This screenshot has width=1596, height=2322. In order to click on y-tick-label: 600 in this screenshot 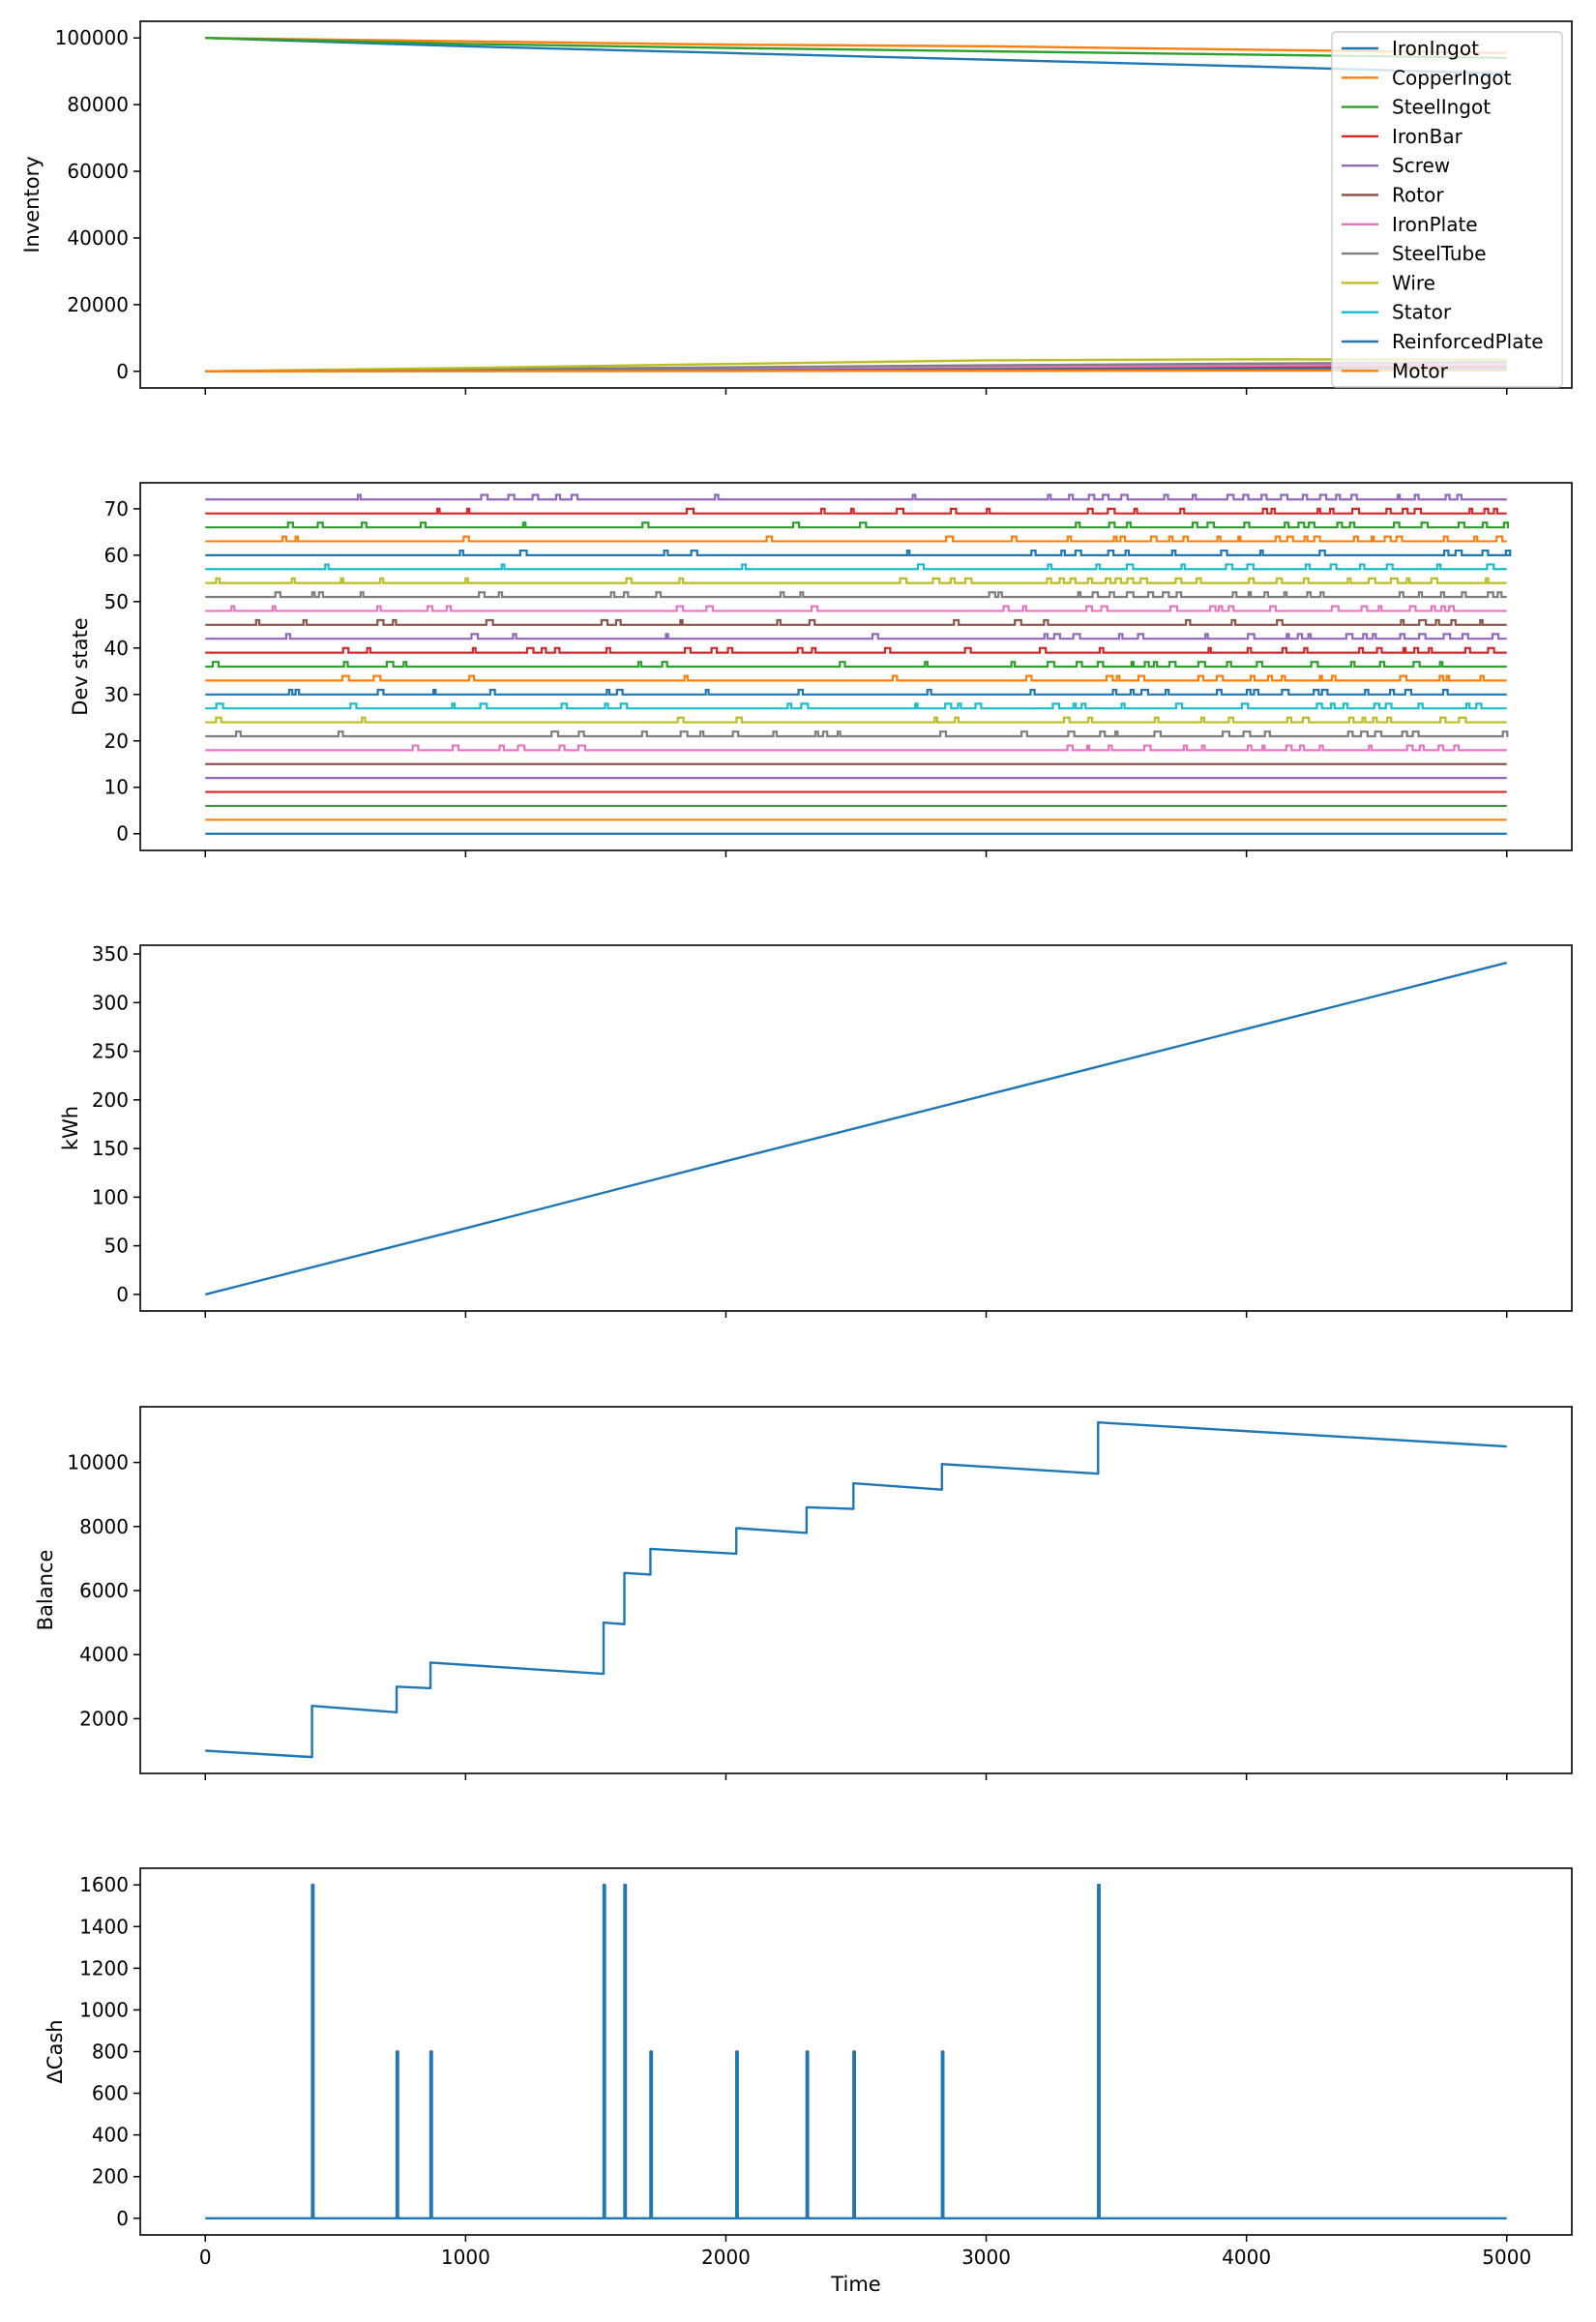, I will do `click(110, 2093)`.